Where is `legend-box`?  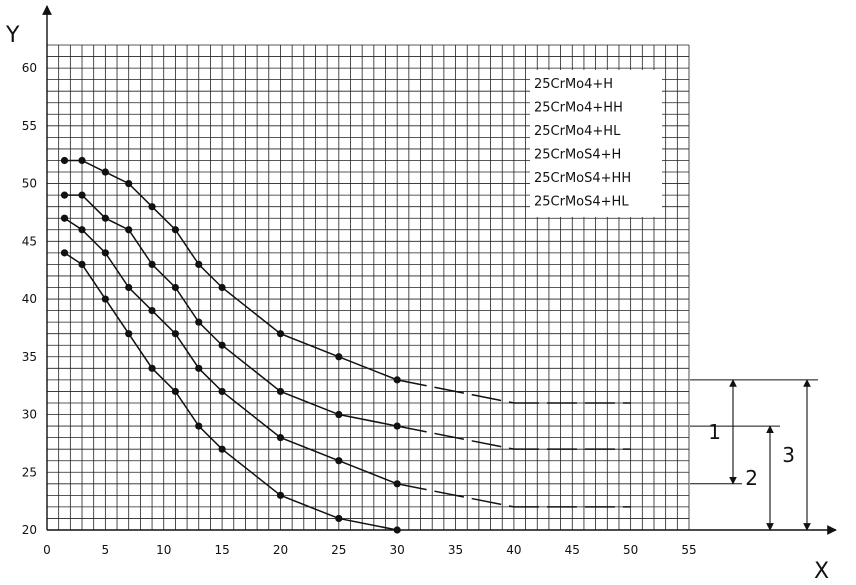 legend-box is located at coordinates (596, 143).